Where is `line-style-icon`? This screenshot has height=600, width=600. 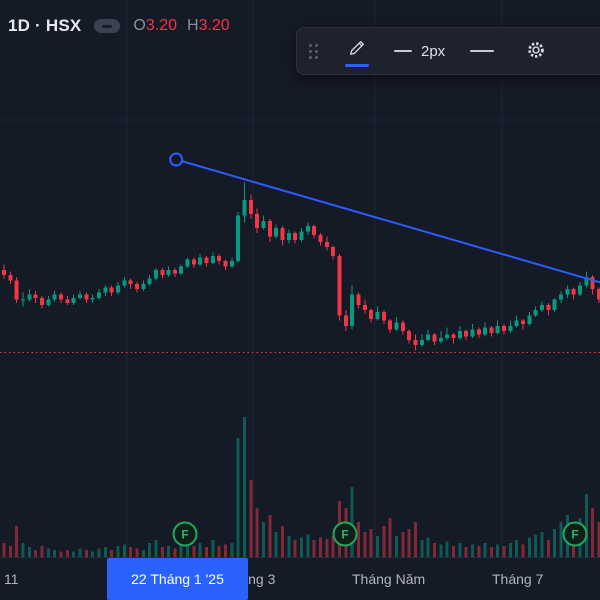 line-style-icon is located at coordinates (482, 51).